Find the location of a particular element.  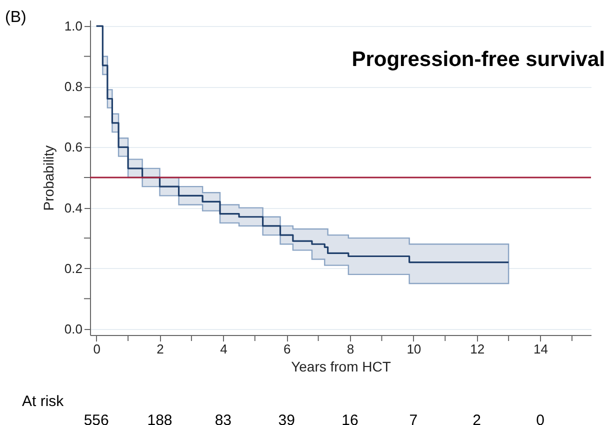

text: 83 is located at coordinates (223, 418).